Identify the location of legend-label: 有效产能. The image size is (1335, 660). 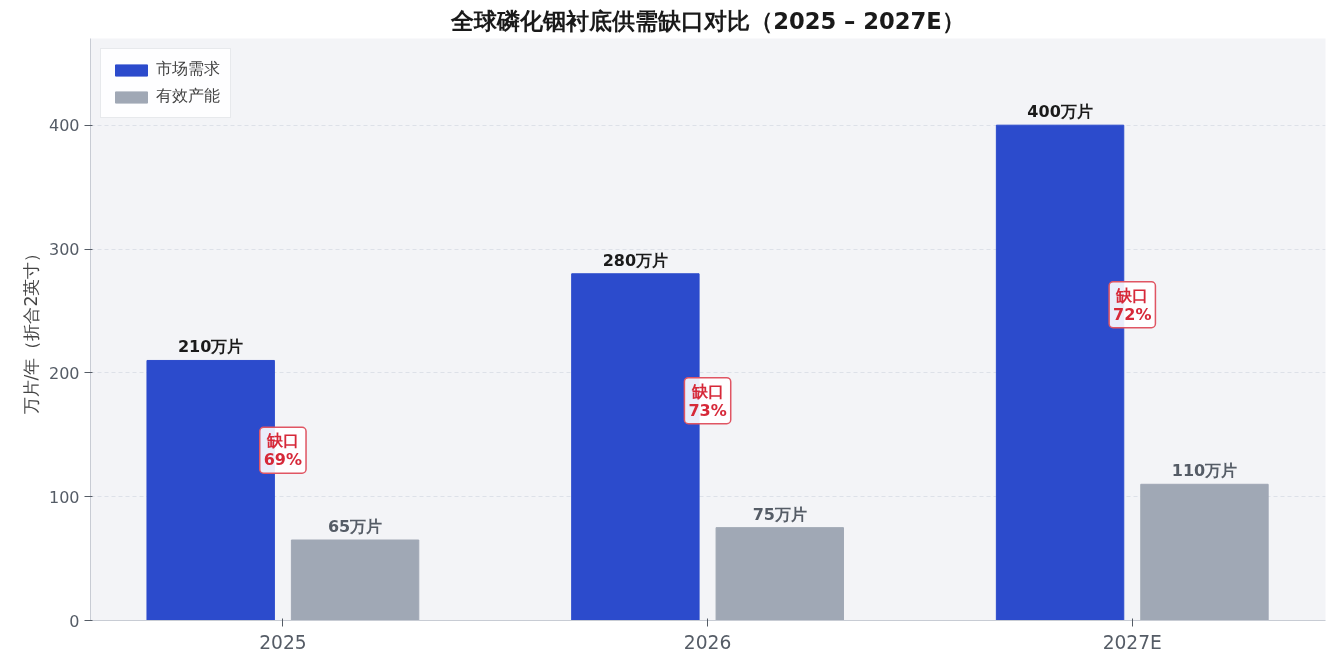
(188, 96).